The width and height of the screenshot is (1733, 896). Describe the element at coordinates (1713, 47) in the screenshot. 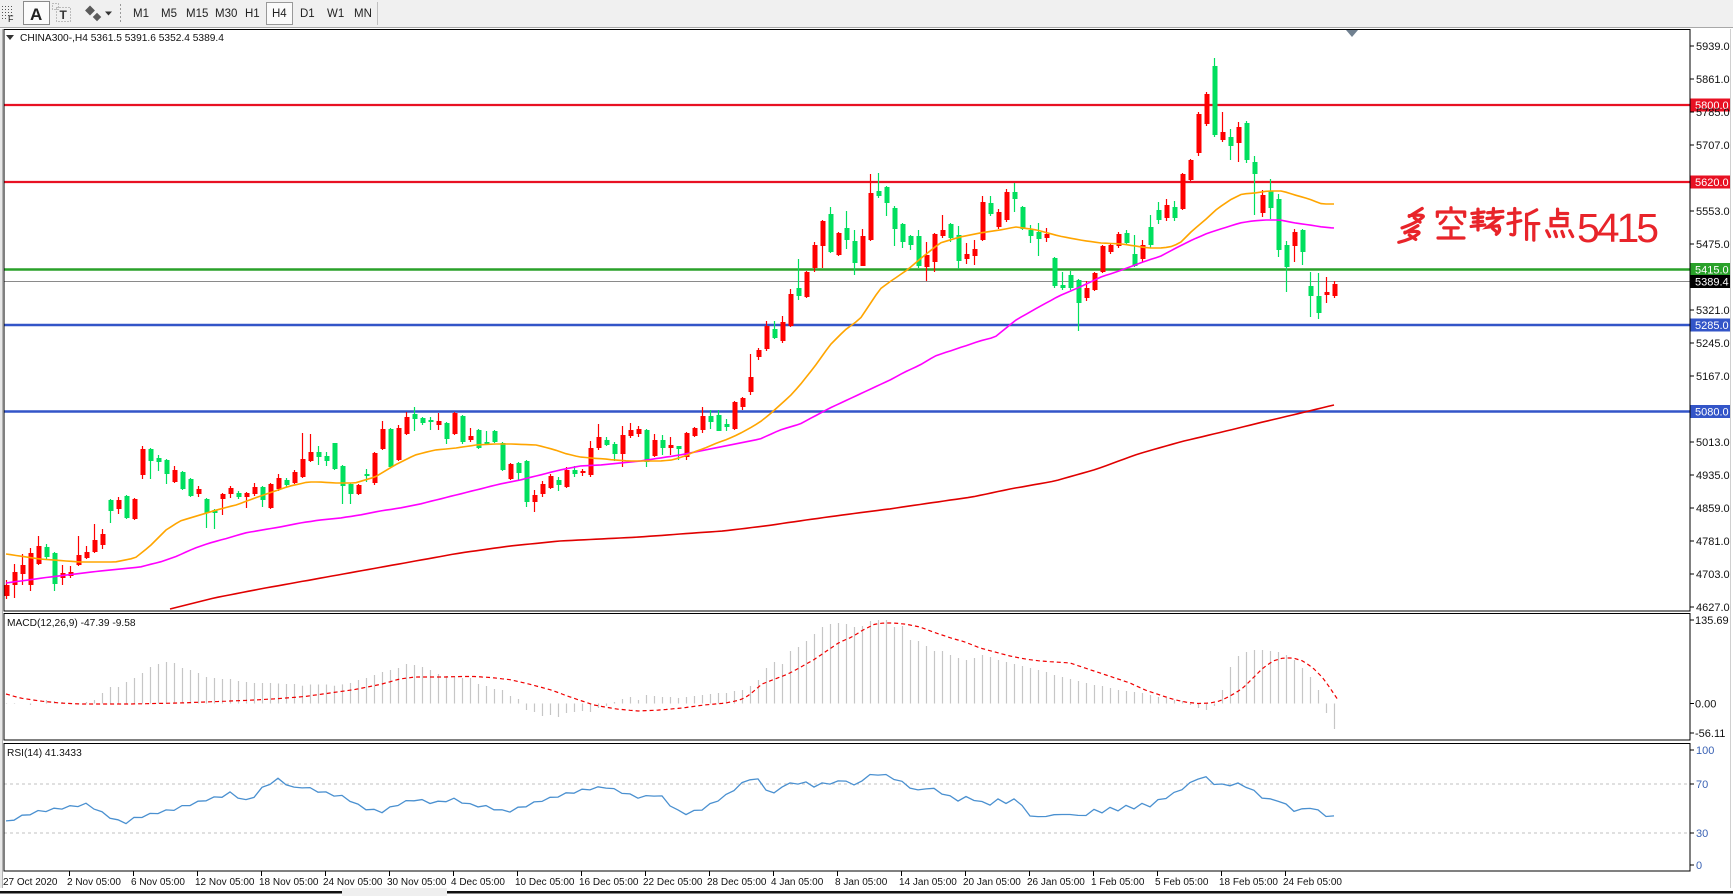

I see `svg-text: 5939.0` at that location.